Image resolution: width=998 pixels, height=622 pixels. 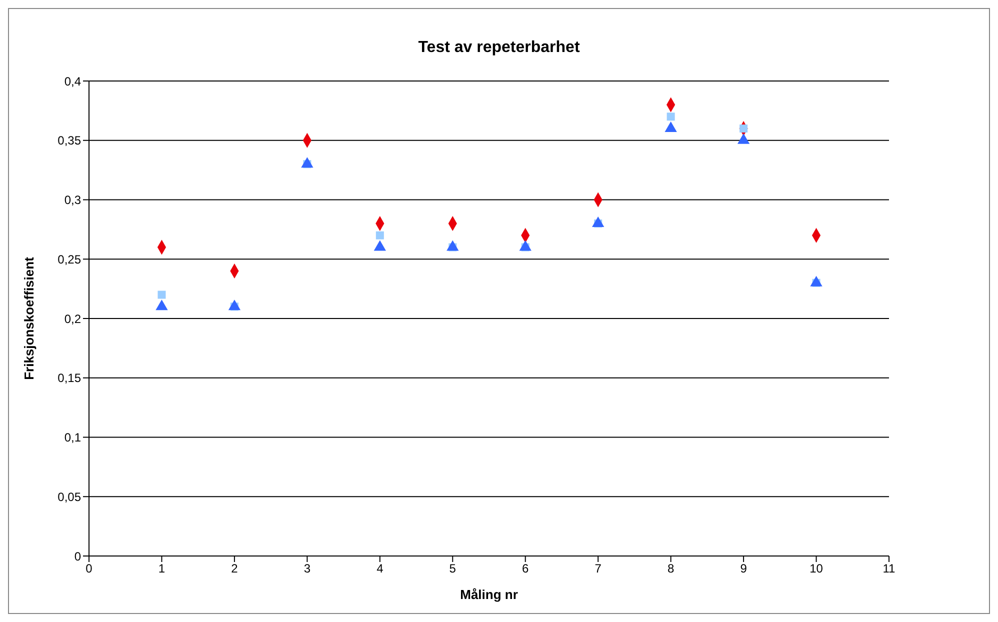 What do you see at coordinates (29, 318) in the screenshot?
I see `y-axis-title: Friksjonskoeffisient` at bounding box center [29, 318].